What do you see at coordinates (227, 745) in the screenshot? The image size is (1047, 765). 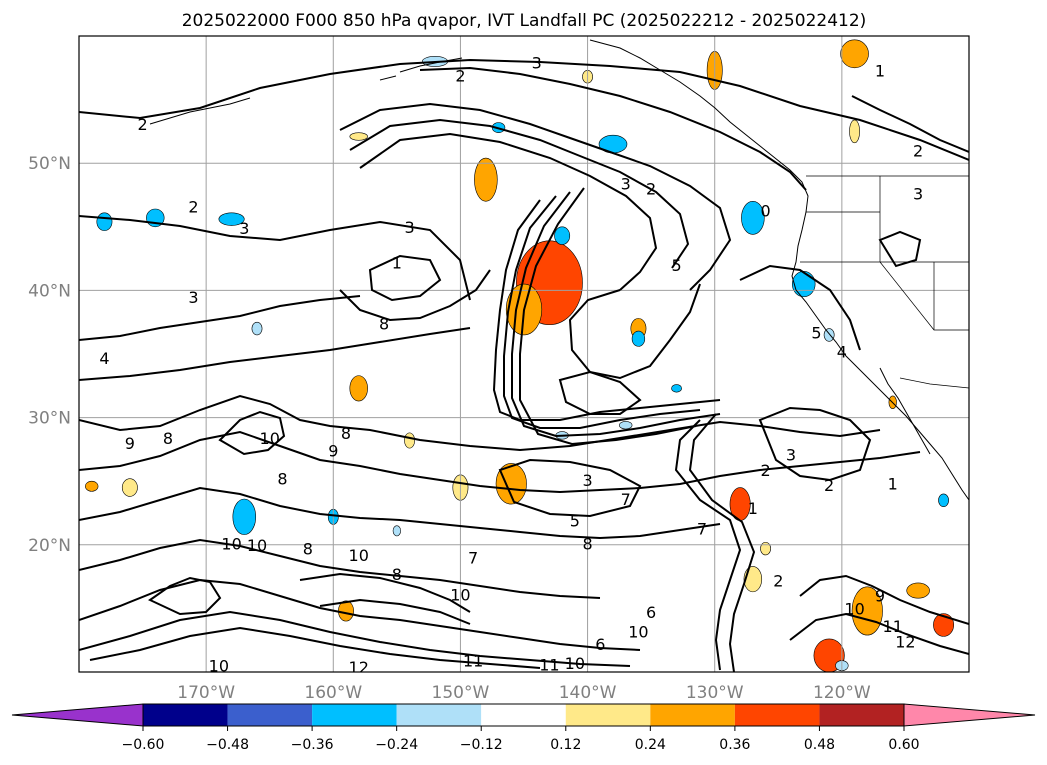 I see `colorbar-tick-label: −0.48` at bounding box center [227, 745].